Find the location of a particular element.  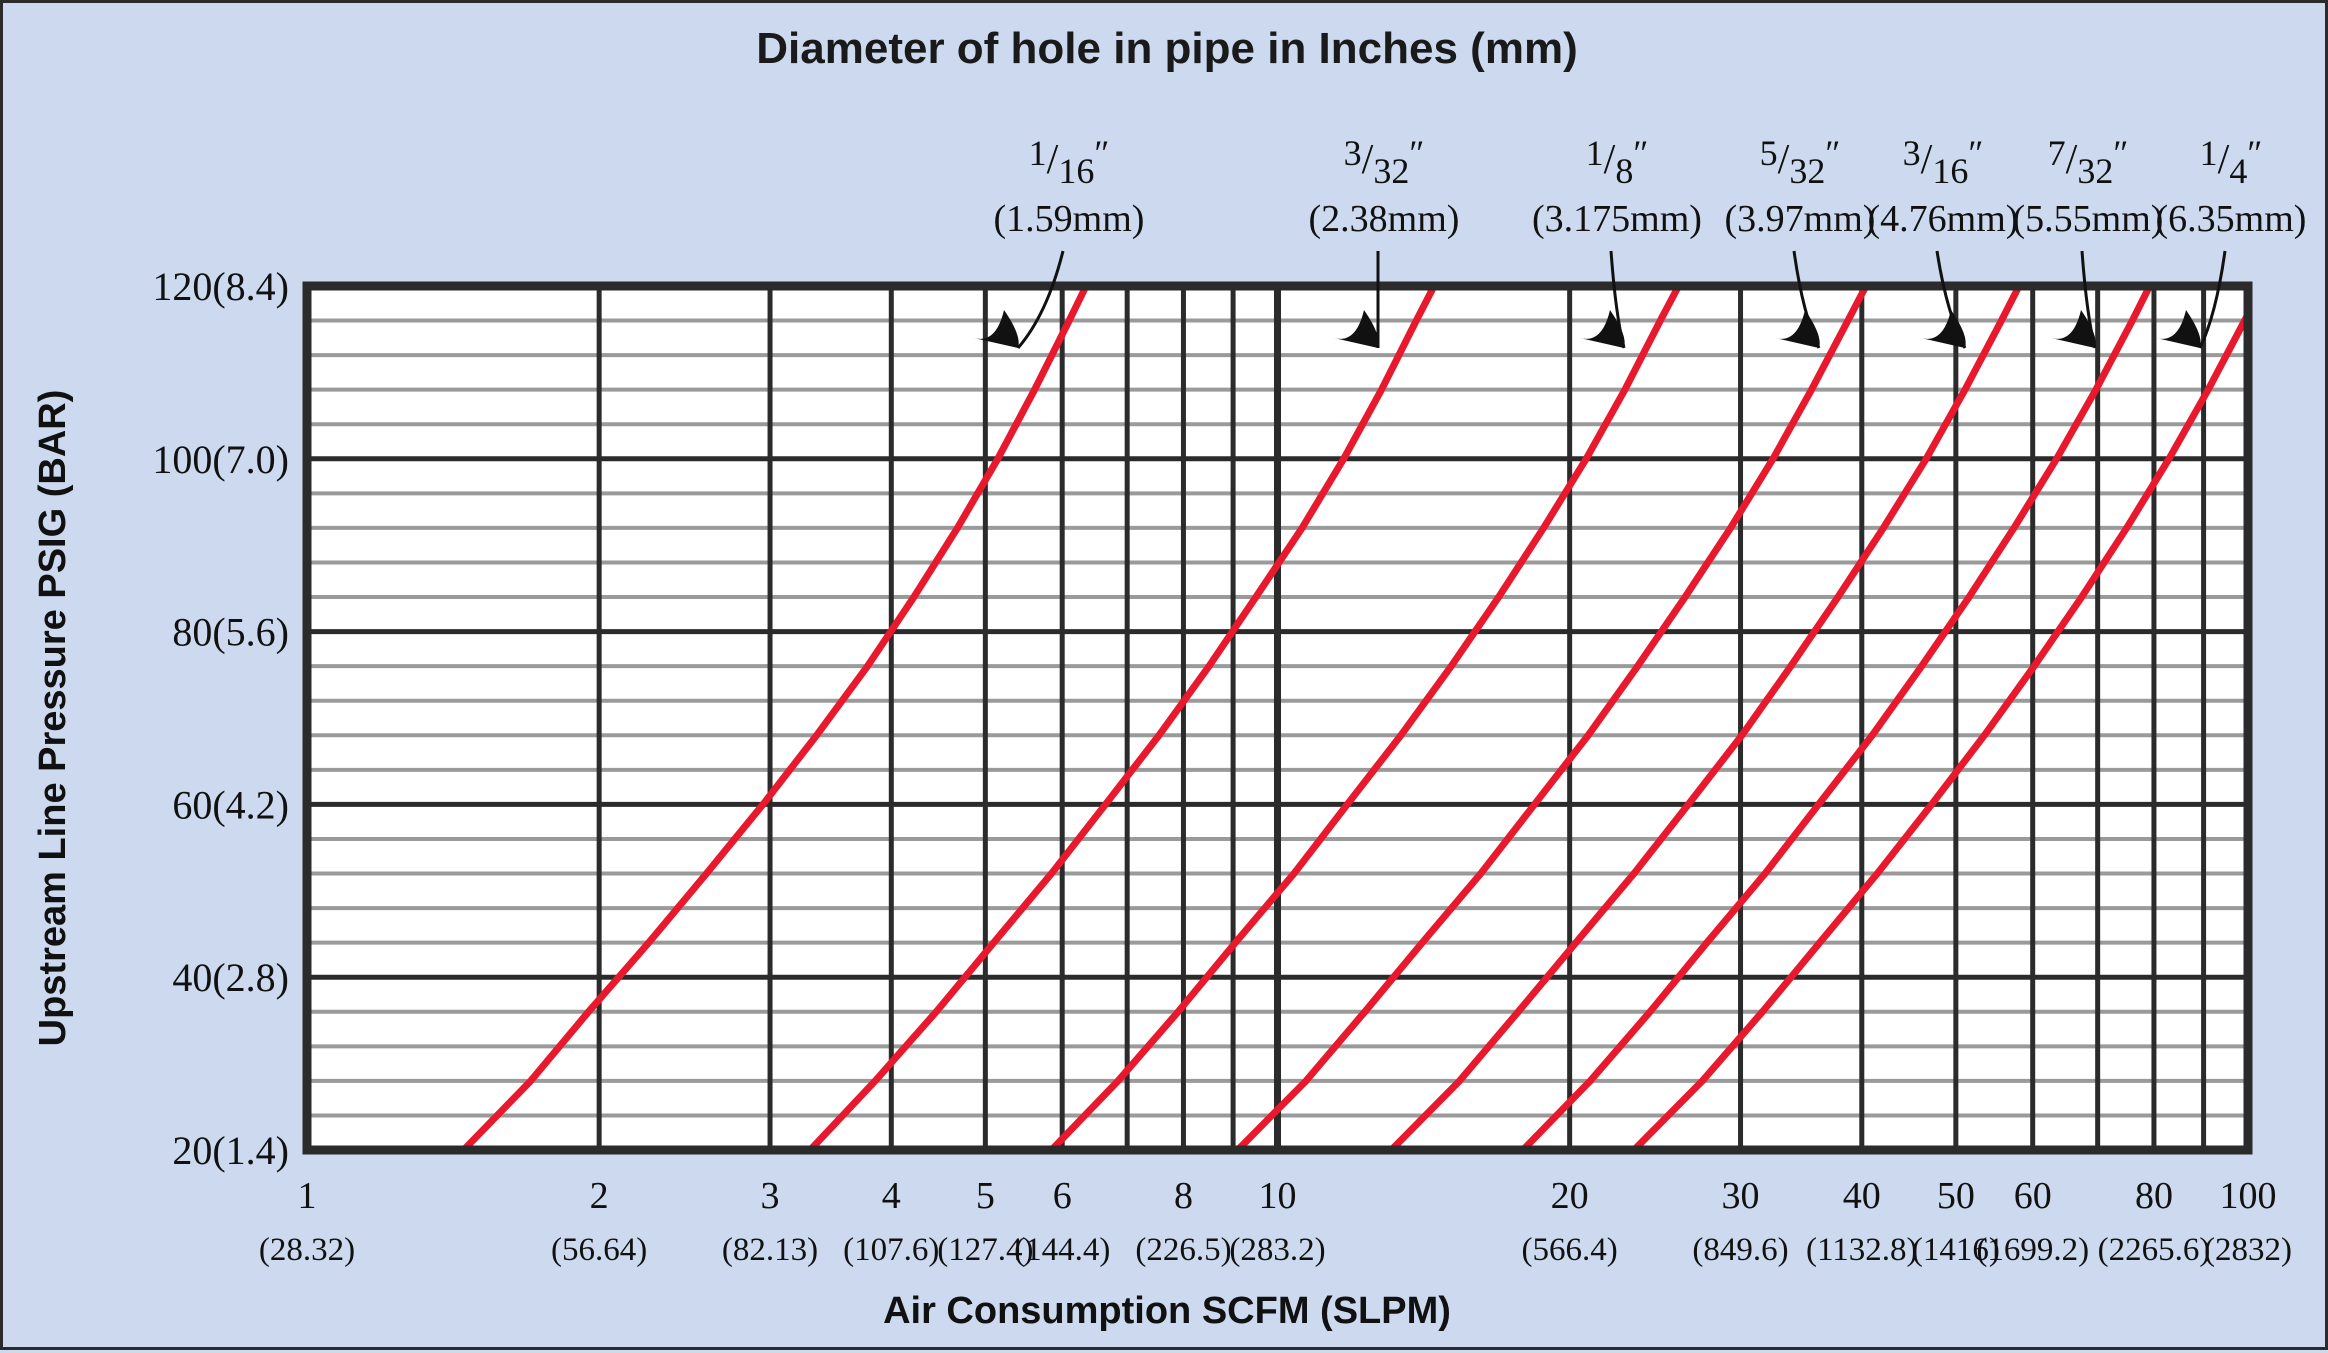

x-tick-sublabel-5: (144.4) is located at coordinates (1062, 1250).